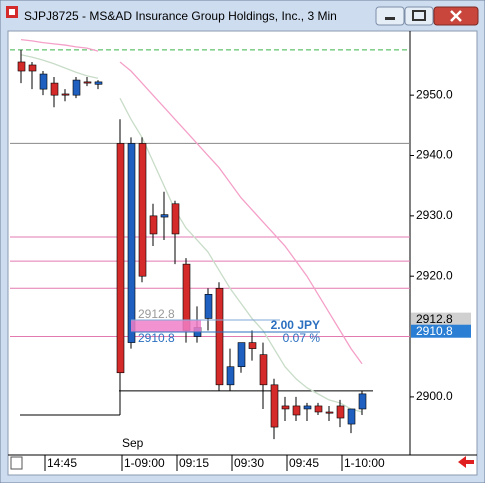  Describe the element at coordinates (166, 326) in the screenshot. I see `measure-box` at that location.